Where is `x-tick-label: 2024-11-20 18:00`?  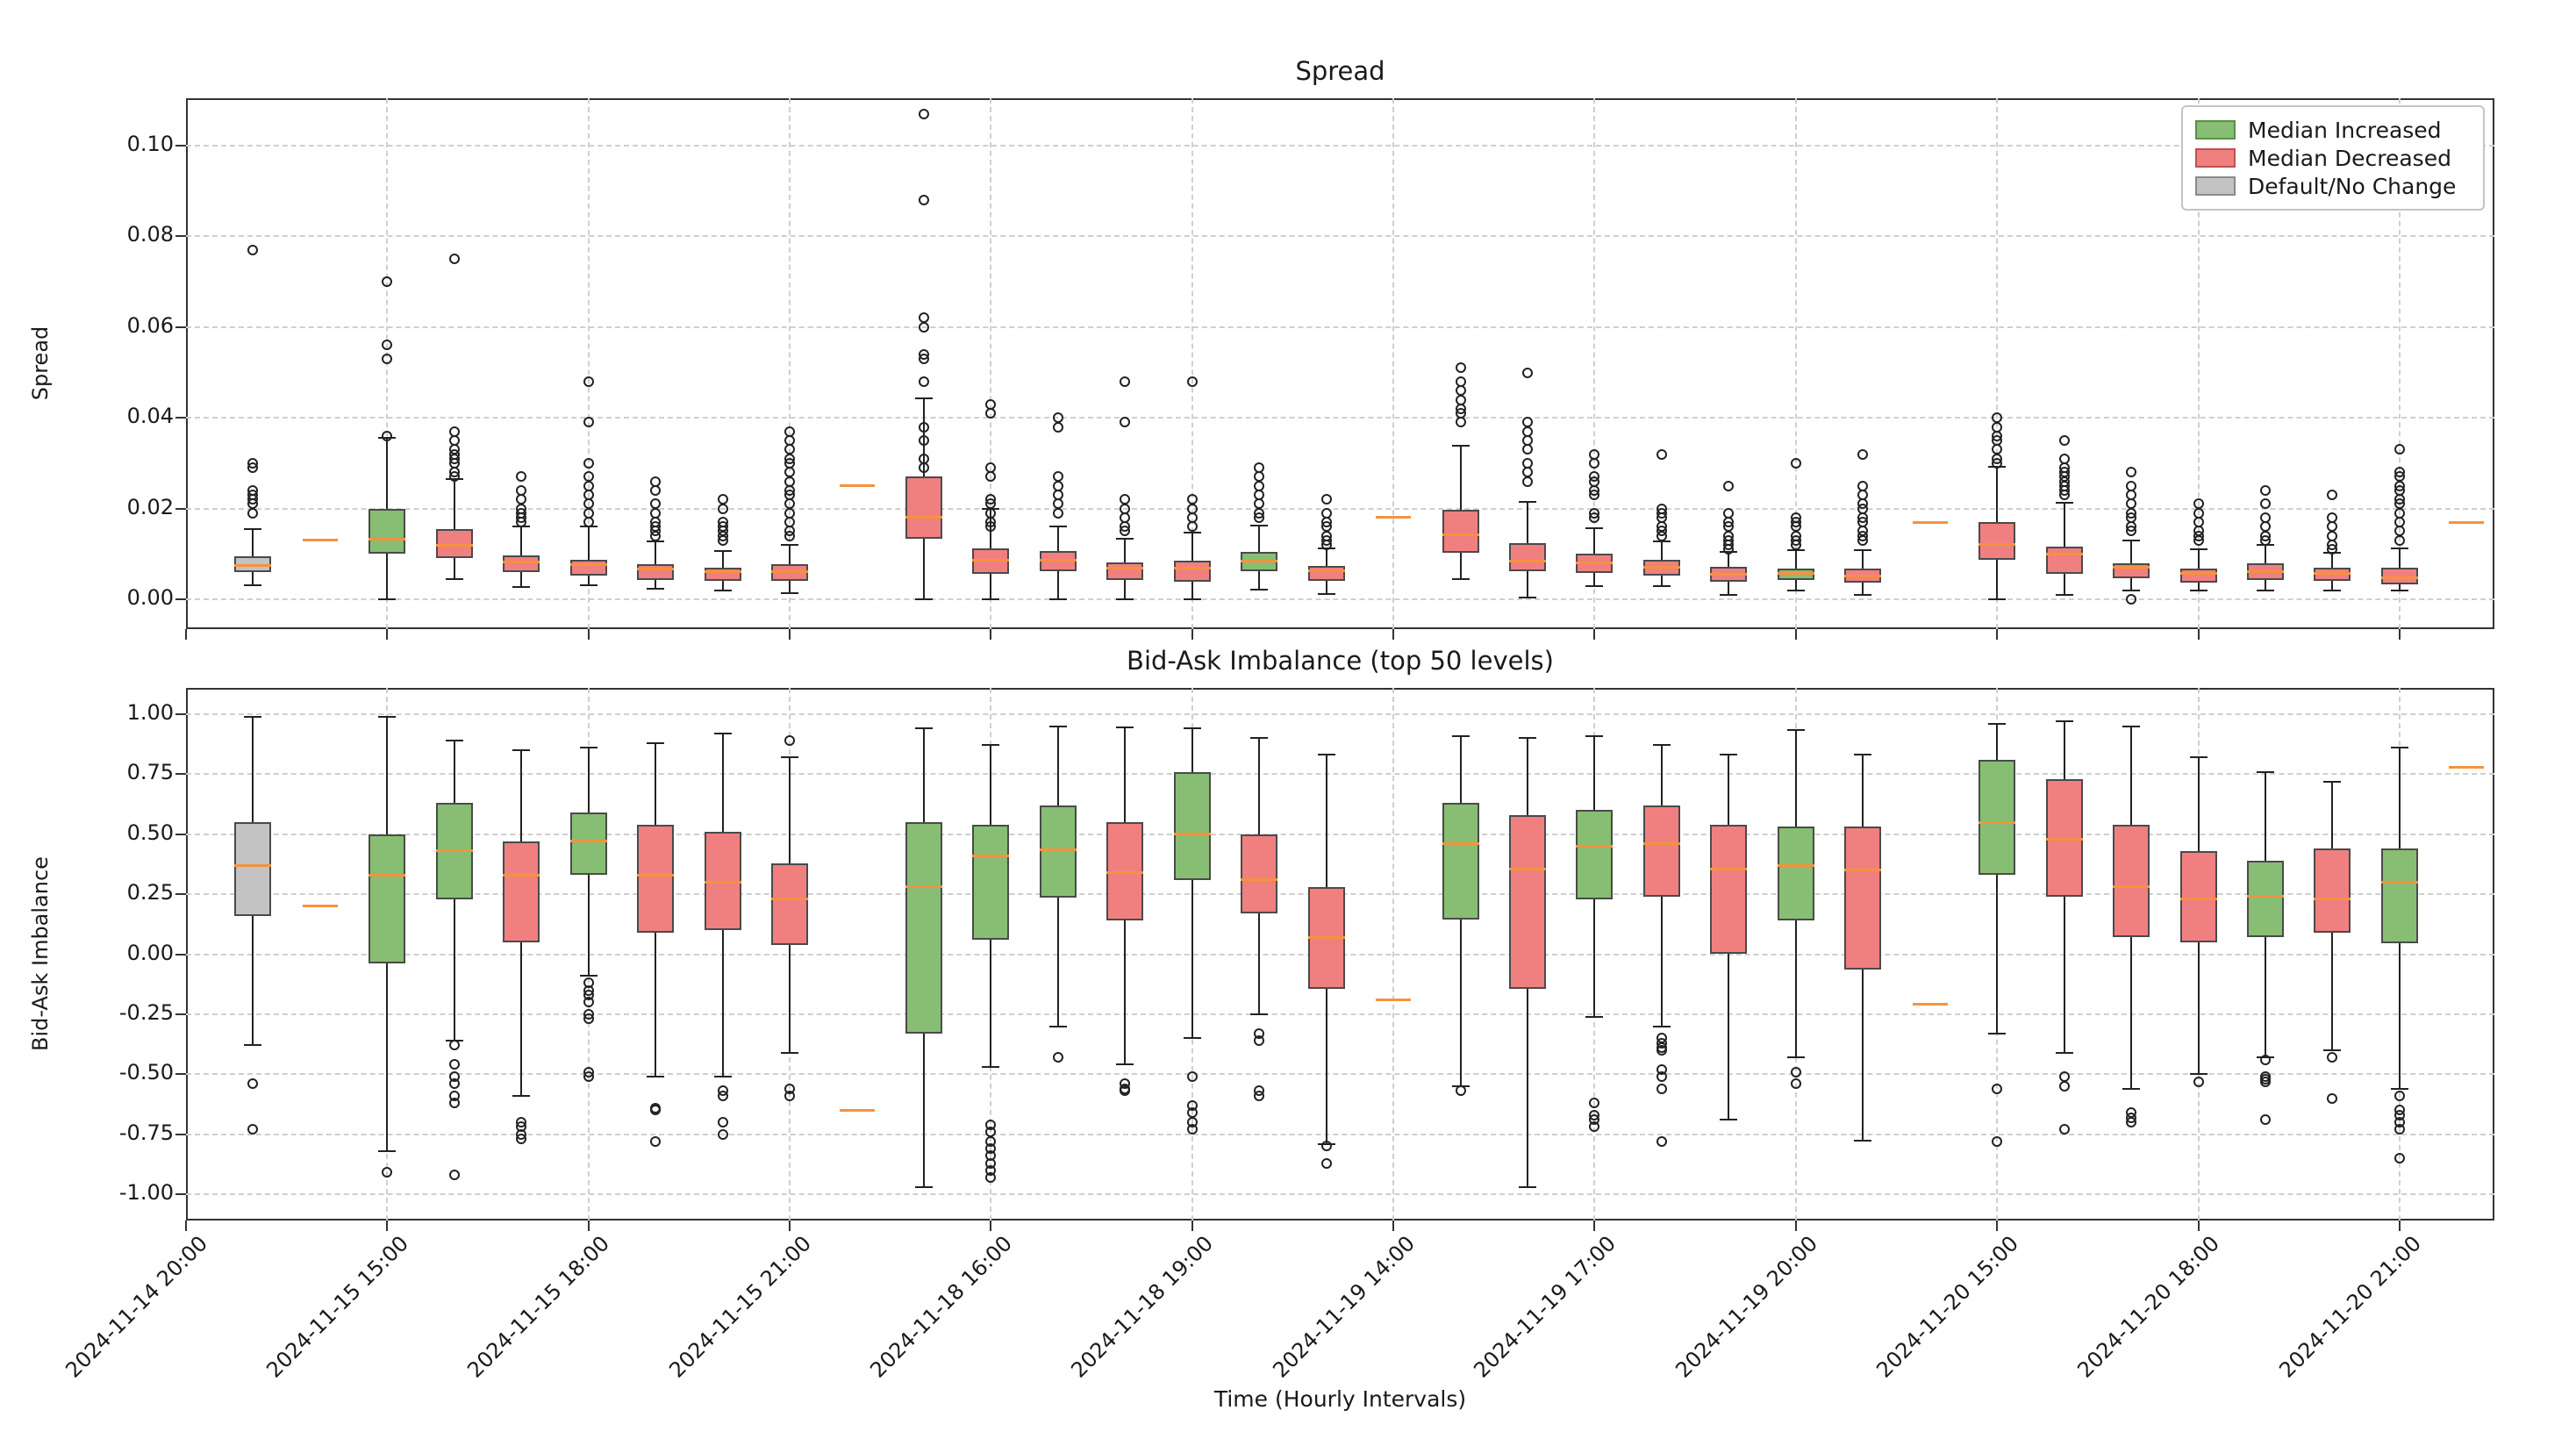 x-tick-label: 2024-11-20 18:00 is located at coordinates (2148, 1307).